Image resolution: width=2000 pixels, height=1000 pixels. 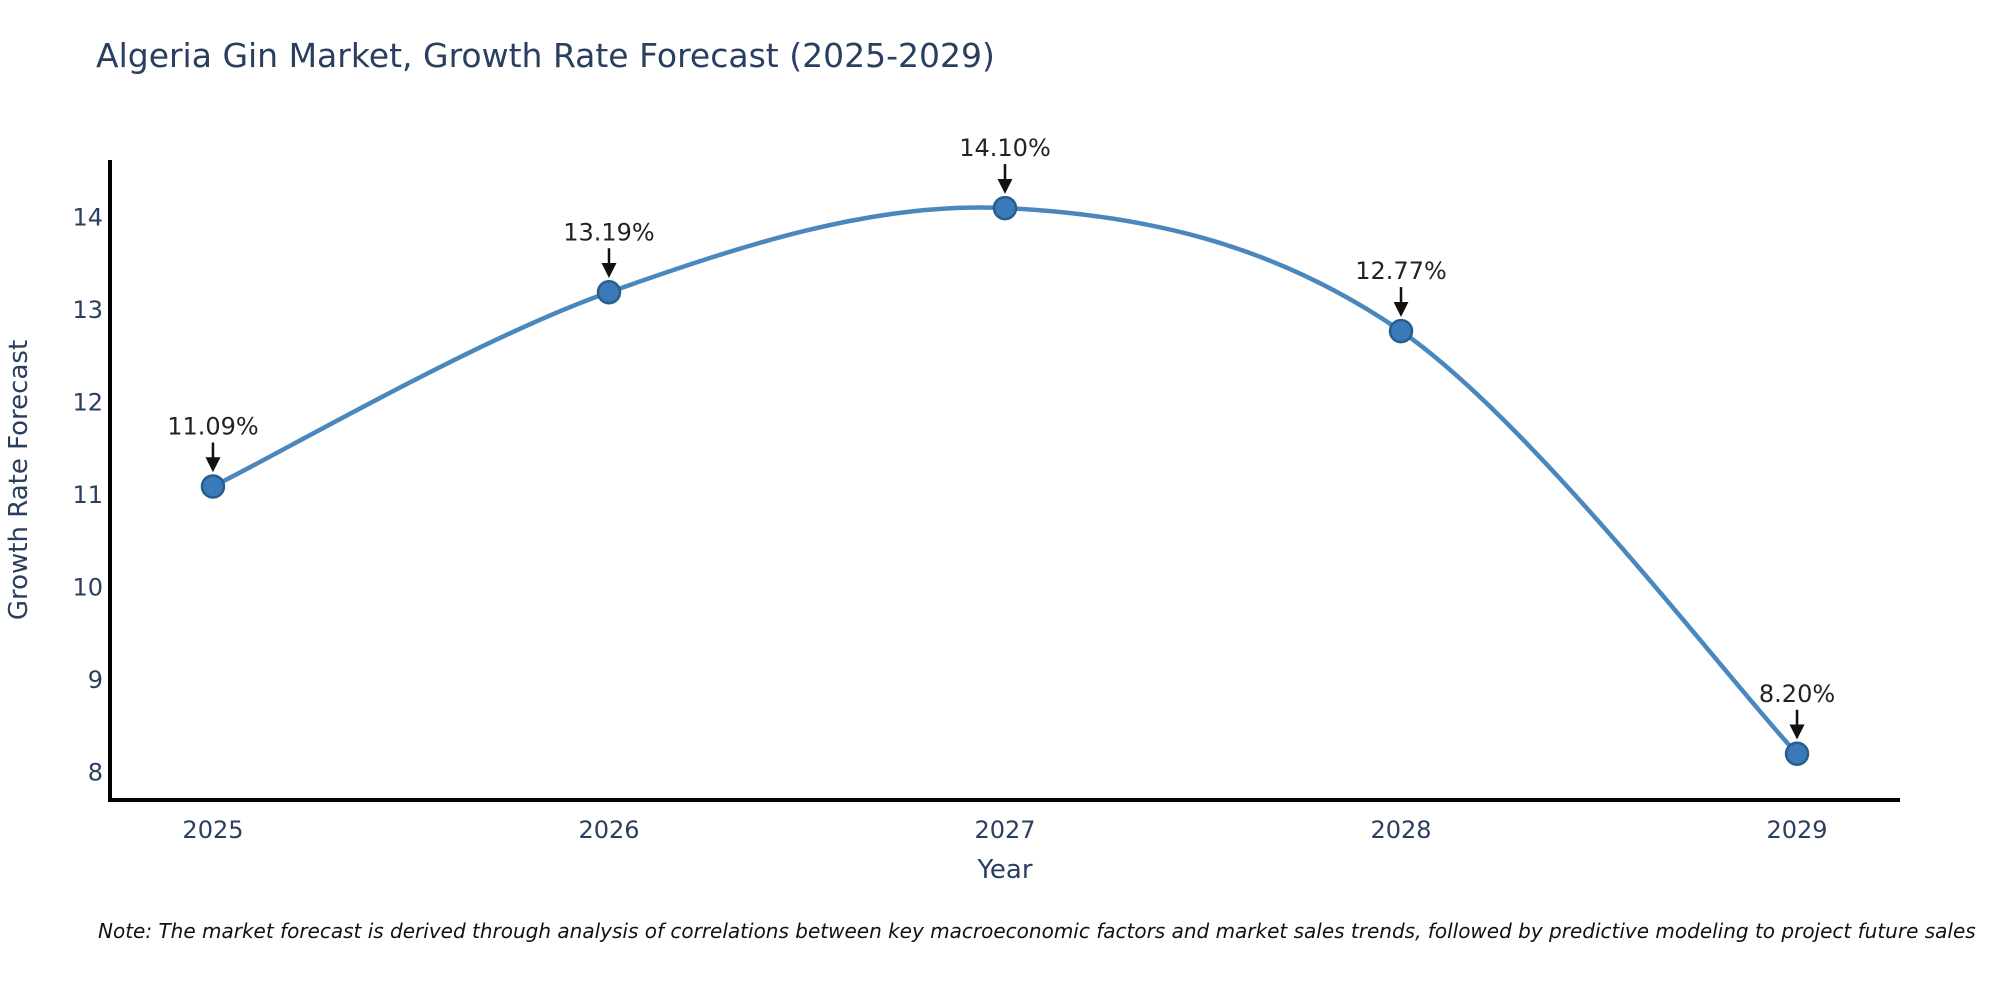 What do you see at coordinates (212, 830) in the screenshot?
I see `x-tick-label: 2025` at bounding box center [212, 830].